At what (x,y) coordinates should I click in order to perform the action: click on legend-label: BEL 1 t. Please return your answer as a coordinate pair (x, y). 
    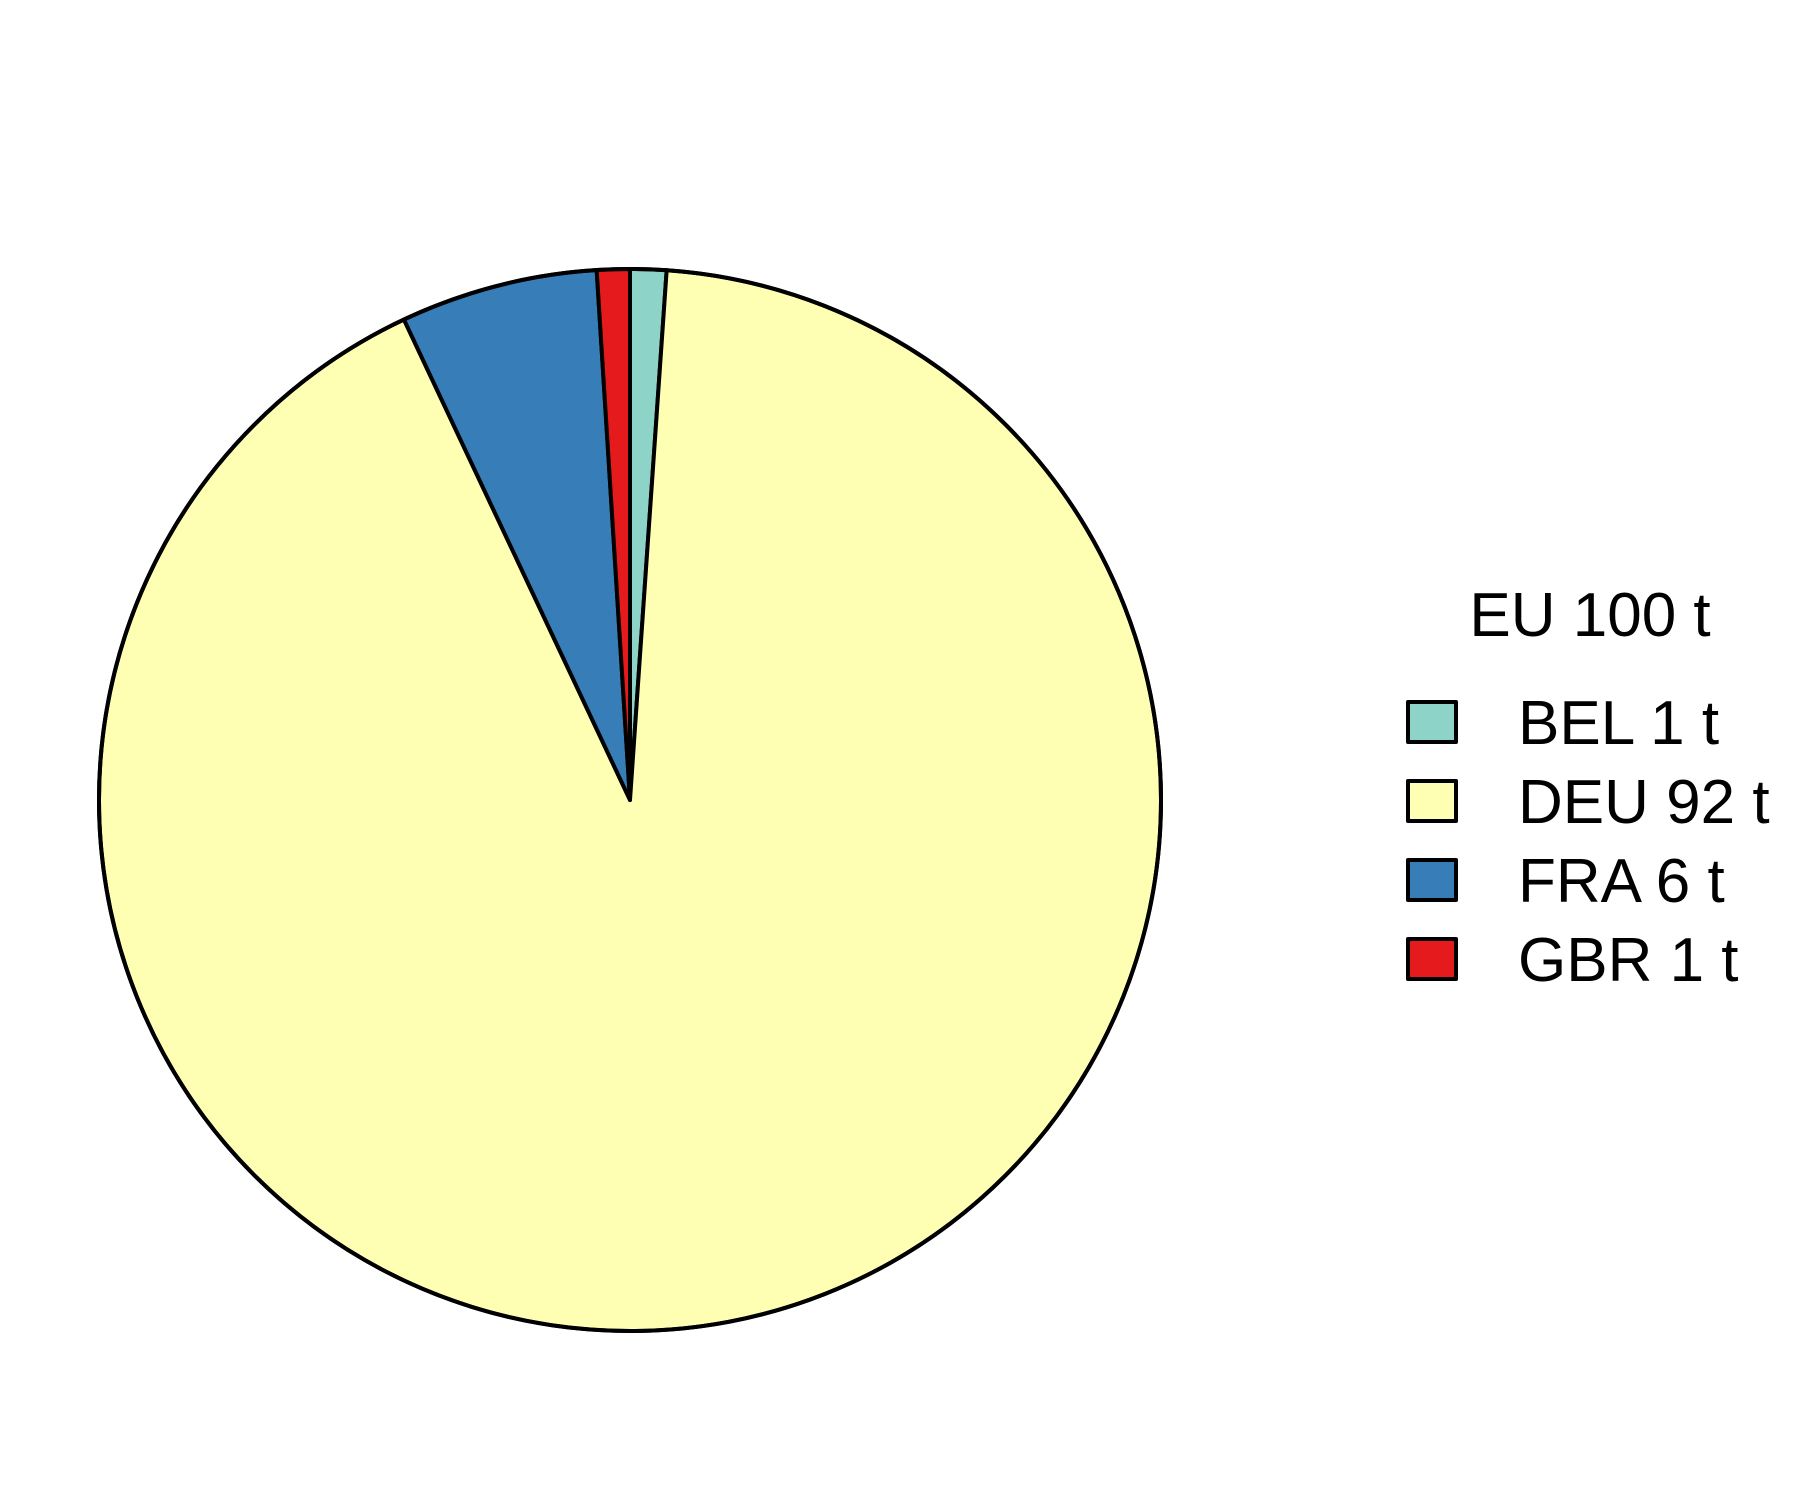
    Looking at the image, I should click on (1618, 723).